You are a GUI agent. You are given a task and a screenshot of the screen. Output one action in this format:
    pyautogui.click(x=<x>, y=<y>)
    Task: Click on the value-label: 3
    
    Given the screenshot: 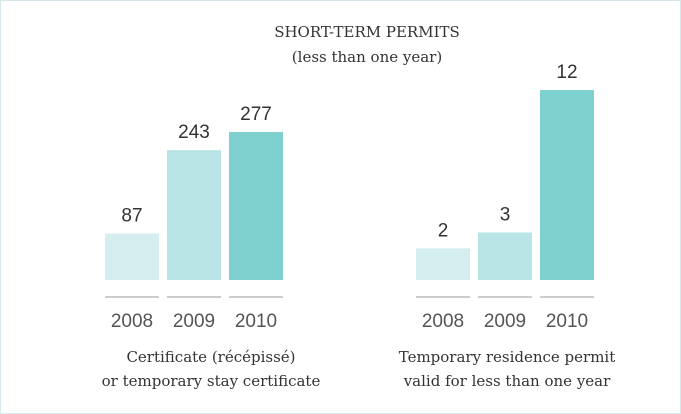 What is the action you would take?
    pyautogui.click(x=505, y=215)
    